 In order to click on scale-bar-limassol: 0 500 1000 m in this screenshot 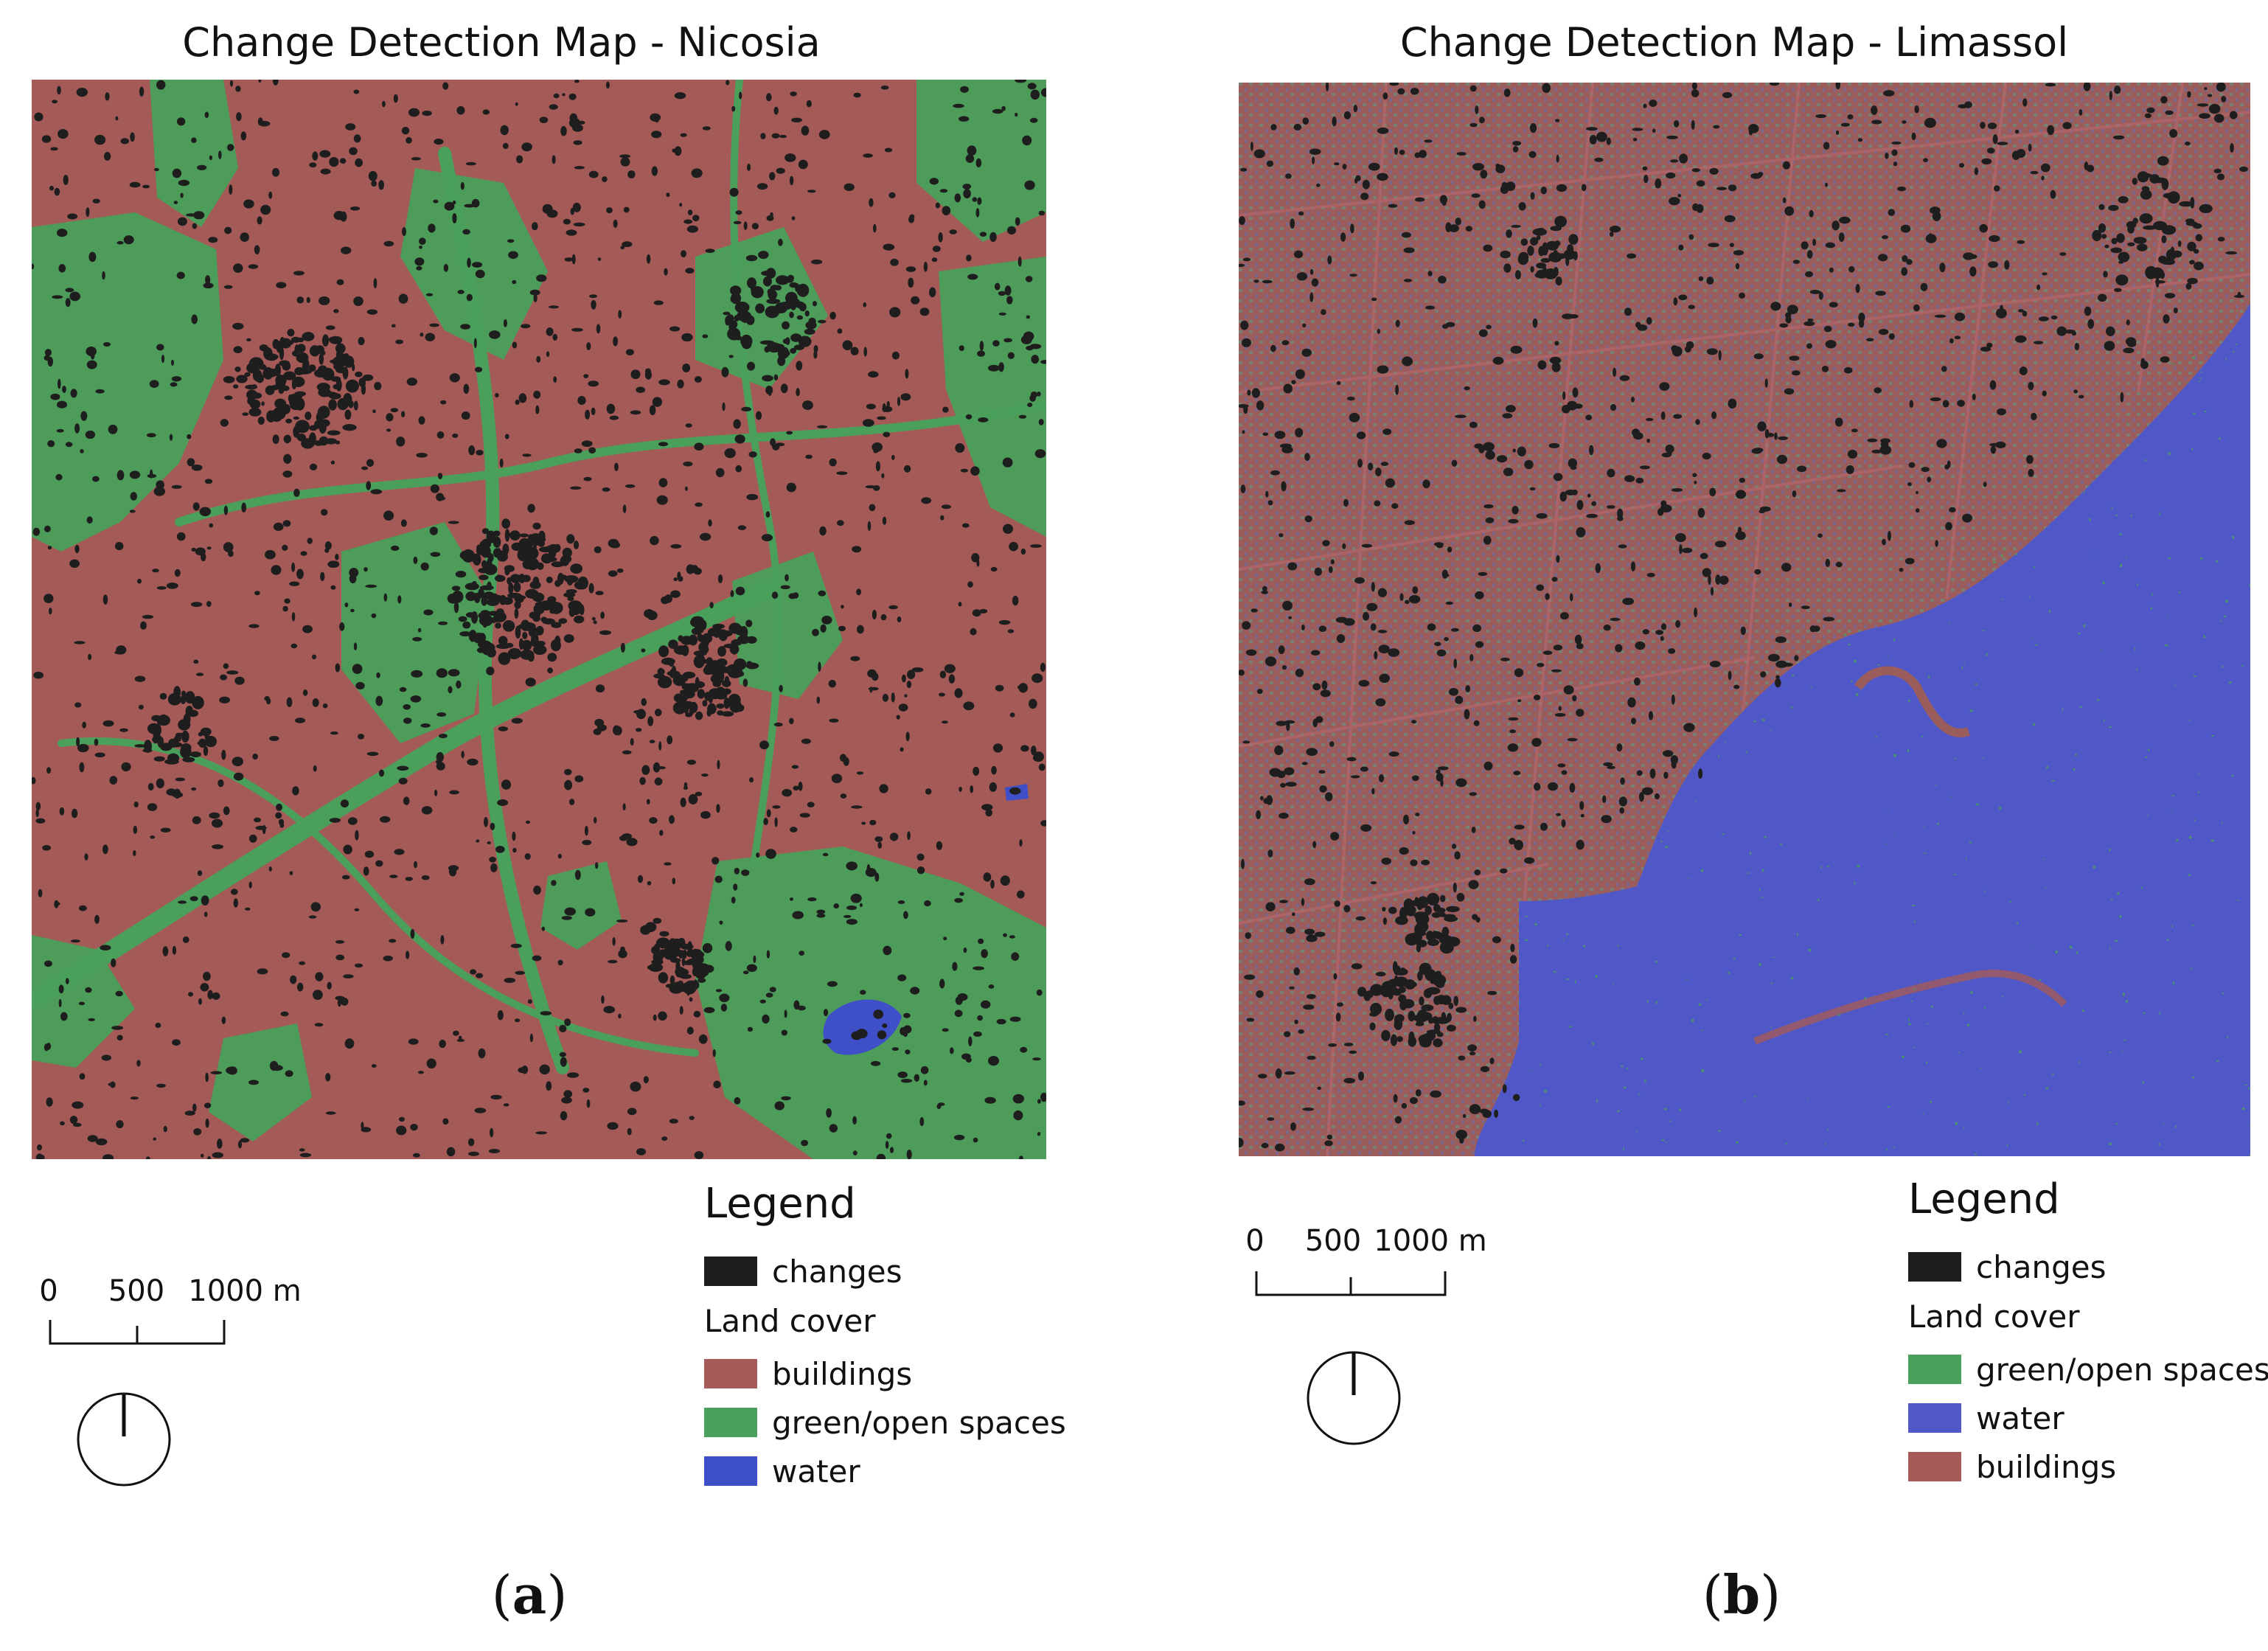, I will do `click(1363, 1268)`.